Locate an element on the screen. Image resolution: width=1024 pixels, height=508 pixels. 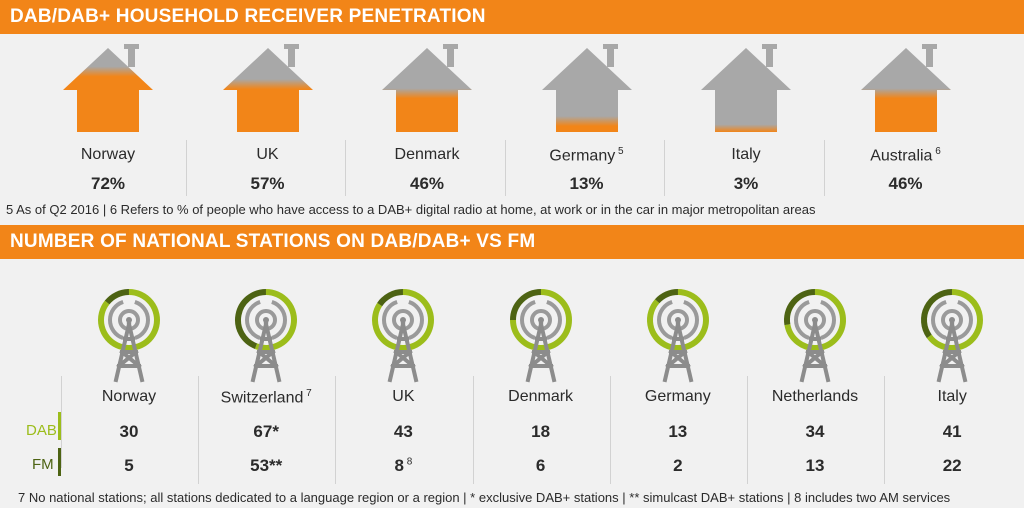
footnote-marker: 7 is located at coordinates (307, 393).